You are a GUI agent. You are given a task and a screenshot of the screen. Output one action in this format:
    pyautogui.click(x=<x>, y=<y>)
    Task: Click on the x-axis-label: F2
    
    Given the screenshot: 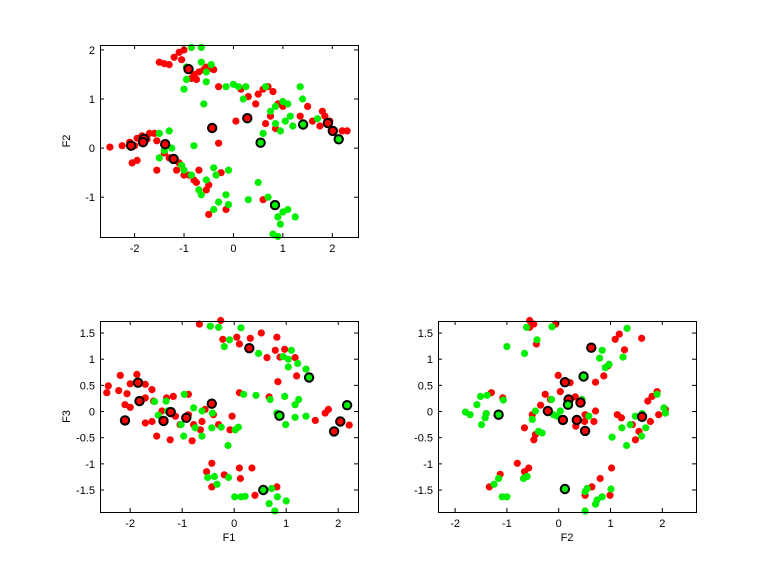 What is the action you would take?
    pyautogui.click(x=567, y=538)
    